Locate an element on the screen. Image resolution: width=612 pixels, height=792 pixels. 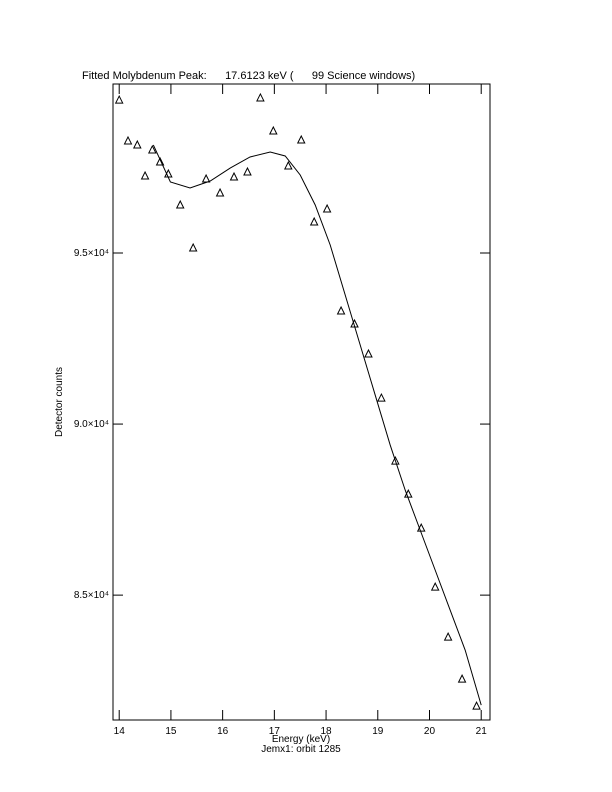
x-tick-label: 19 is located at coordinates (378, 731).